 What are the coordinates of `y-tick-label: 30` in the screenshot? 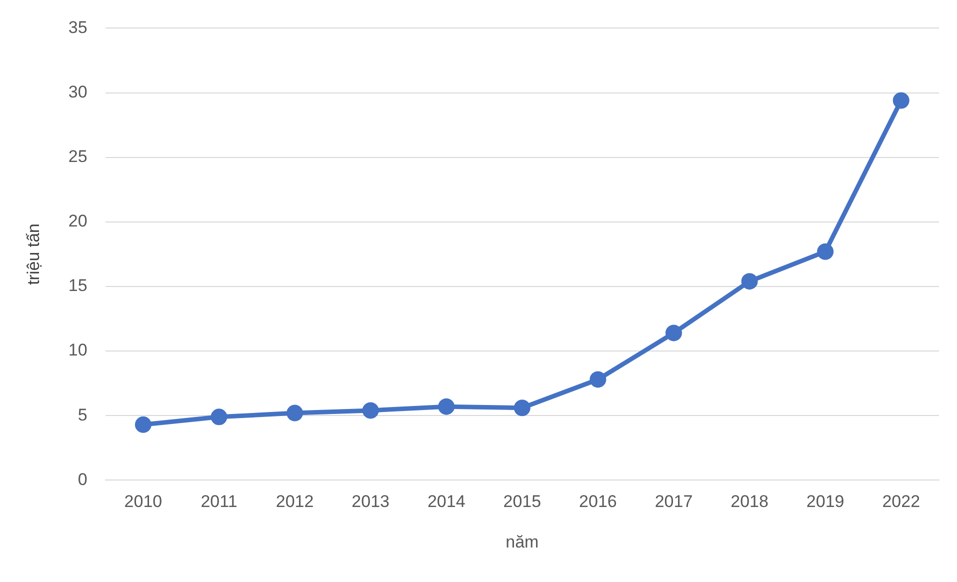 It's located at (78, 92).